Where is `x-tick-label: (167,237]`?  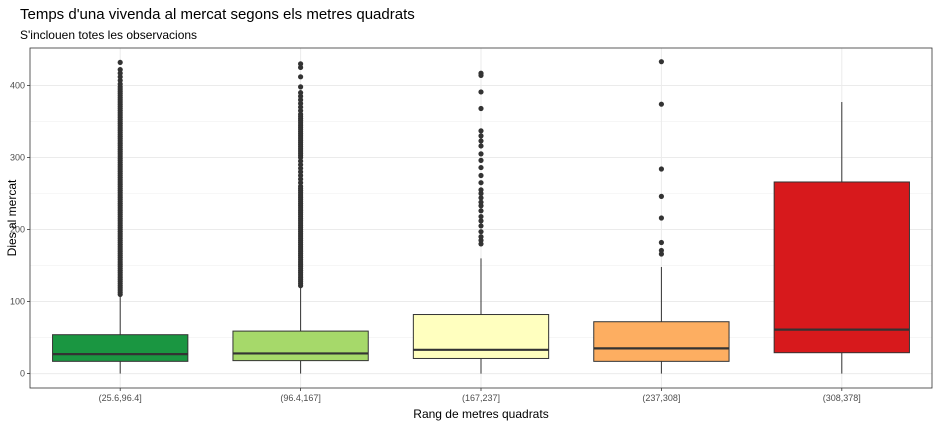
x-tick-label: (167,237] is located at coordinates (481, 398).